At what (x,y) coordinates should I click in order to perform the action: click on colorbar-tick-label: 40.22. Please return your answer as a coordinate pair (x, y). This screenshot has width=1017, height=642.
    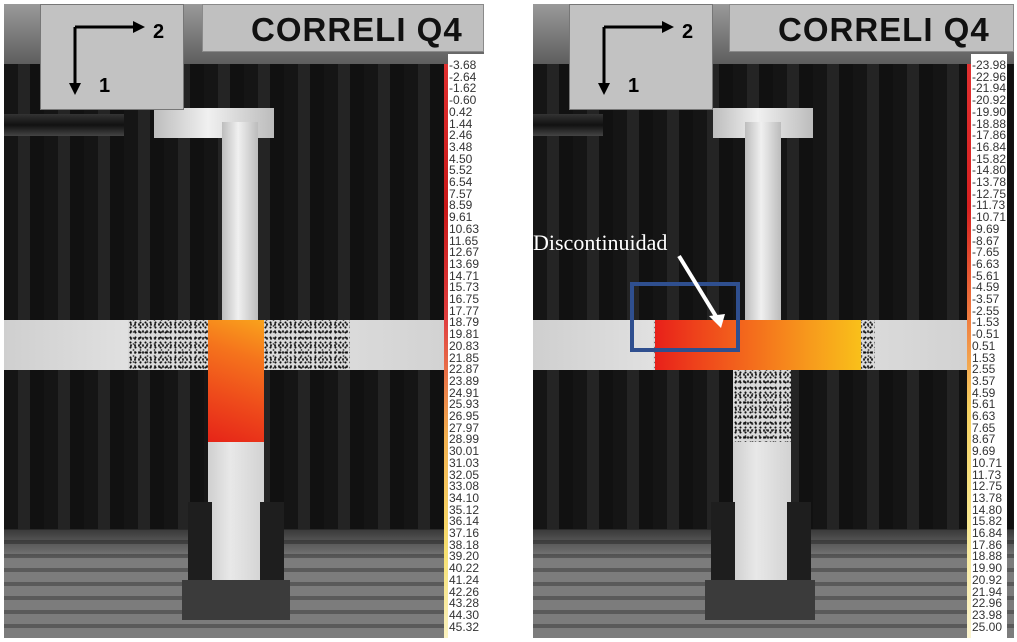
    Looking at the image, I should click on (464, 568).